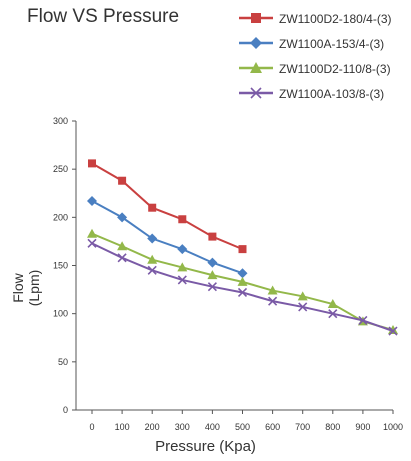  I want to click on x-tick-label: 500, so click(242, 427).